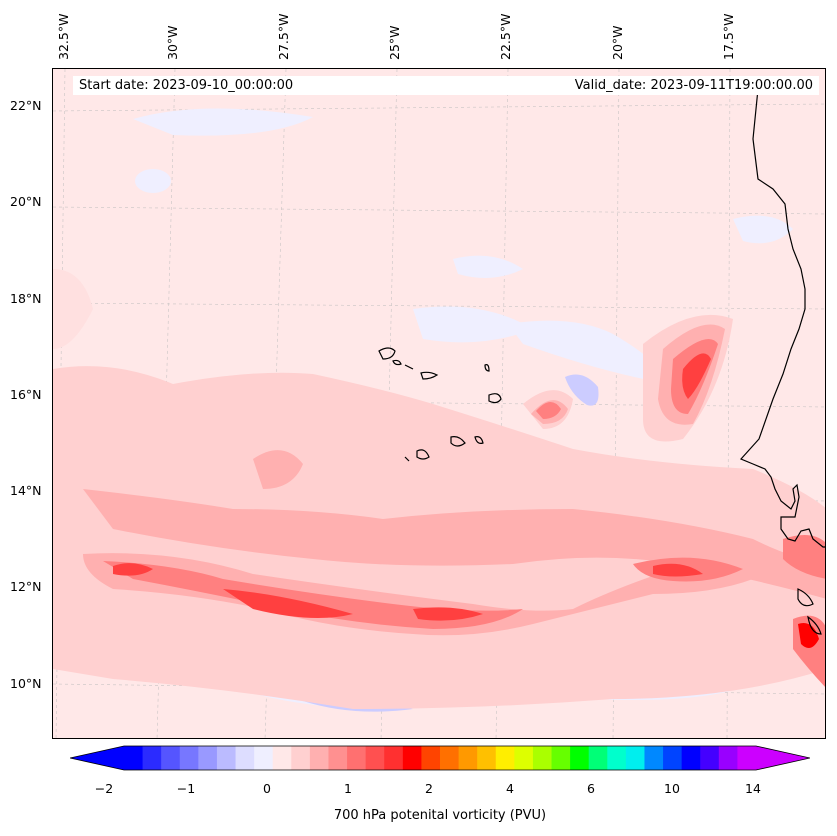  I want to click on lon-label-32-5w: 32.5°W, so click(63, 36).